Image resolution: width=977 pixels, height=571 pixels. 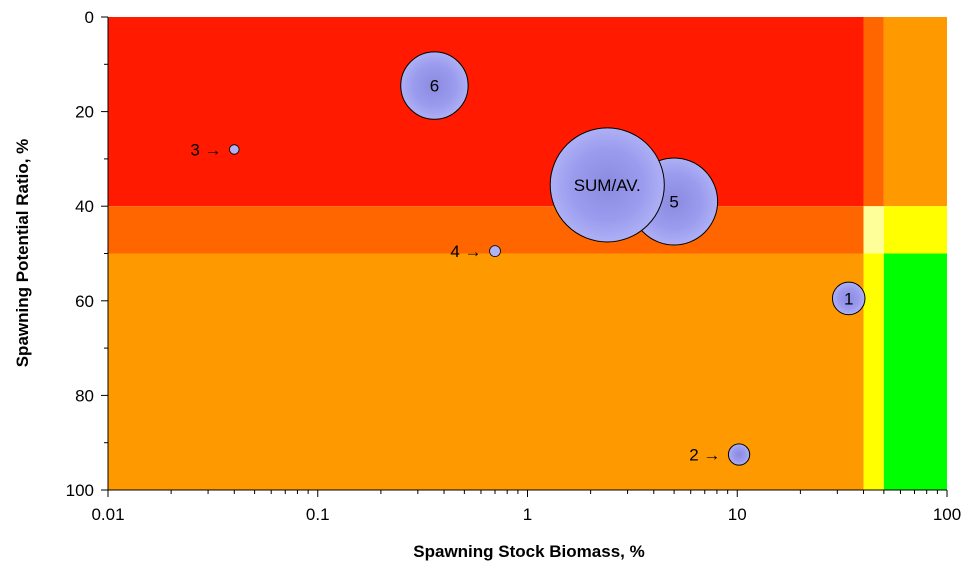 I want to click on y-tick-label: 20, so click(x=84, y=112).